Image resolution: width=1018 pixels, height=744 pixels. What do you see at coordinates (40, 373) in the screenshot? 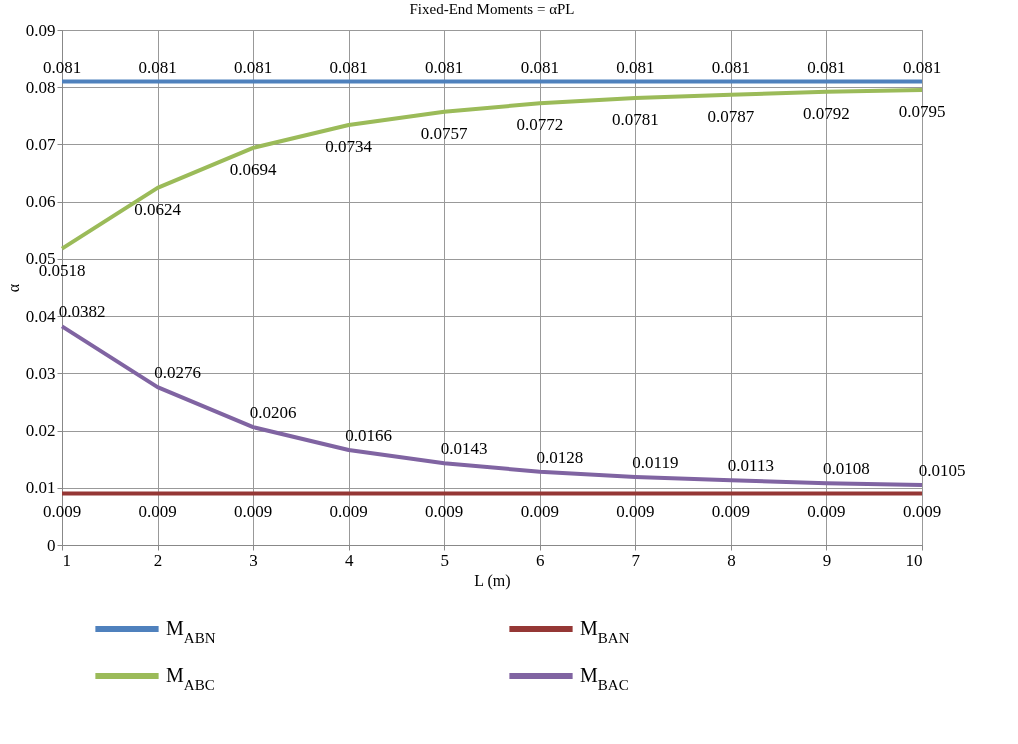
I see `y-tick-label: 0.03` at bounding box center [40, 373].